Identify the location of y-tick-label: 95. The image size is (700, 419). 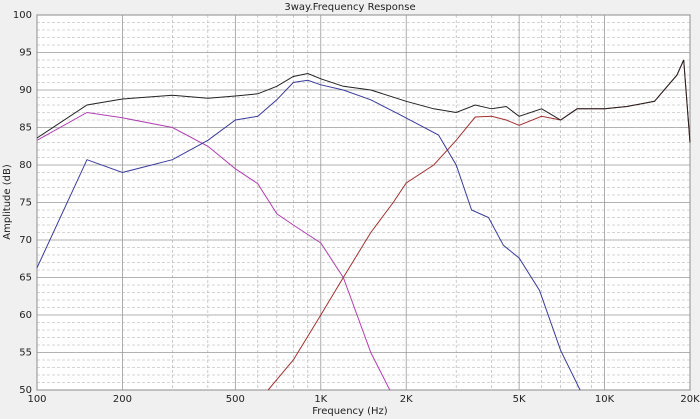
(25, 53).